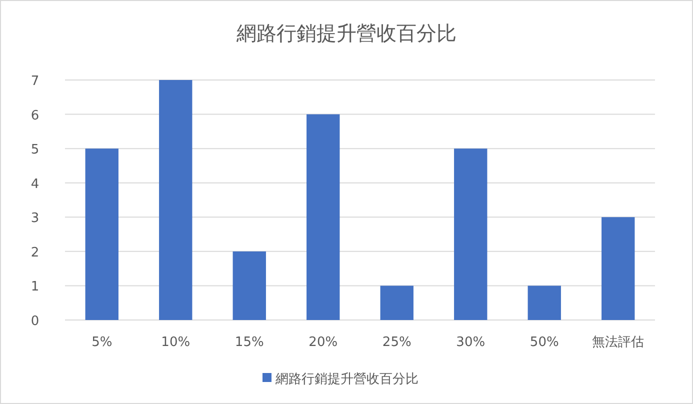  Describe the element at coordinates (35, 287) in the screenshot. I see `y-tick-label: 1` at that location.